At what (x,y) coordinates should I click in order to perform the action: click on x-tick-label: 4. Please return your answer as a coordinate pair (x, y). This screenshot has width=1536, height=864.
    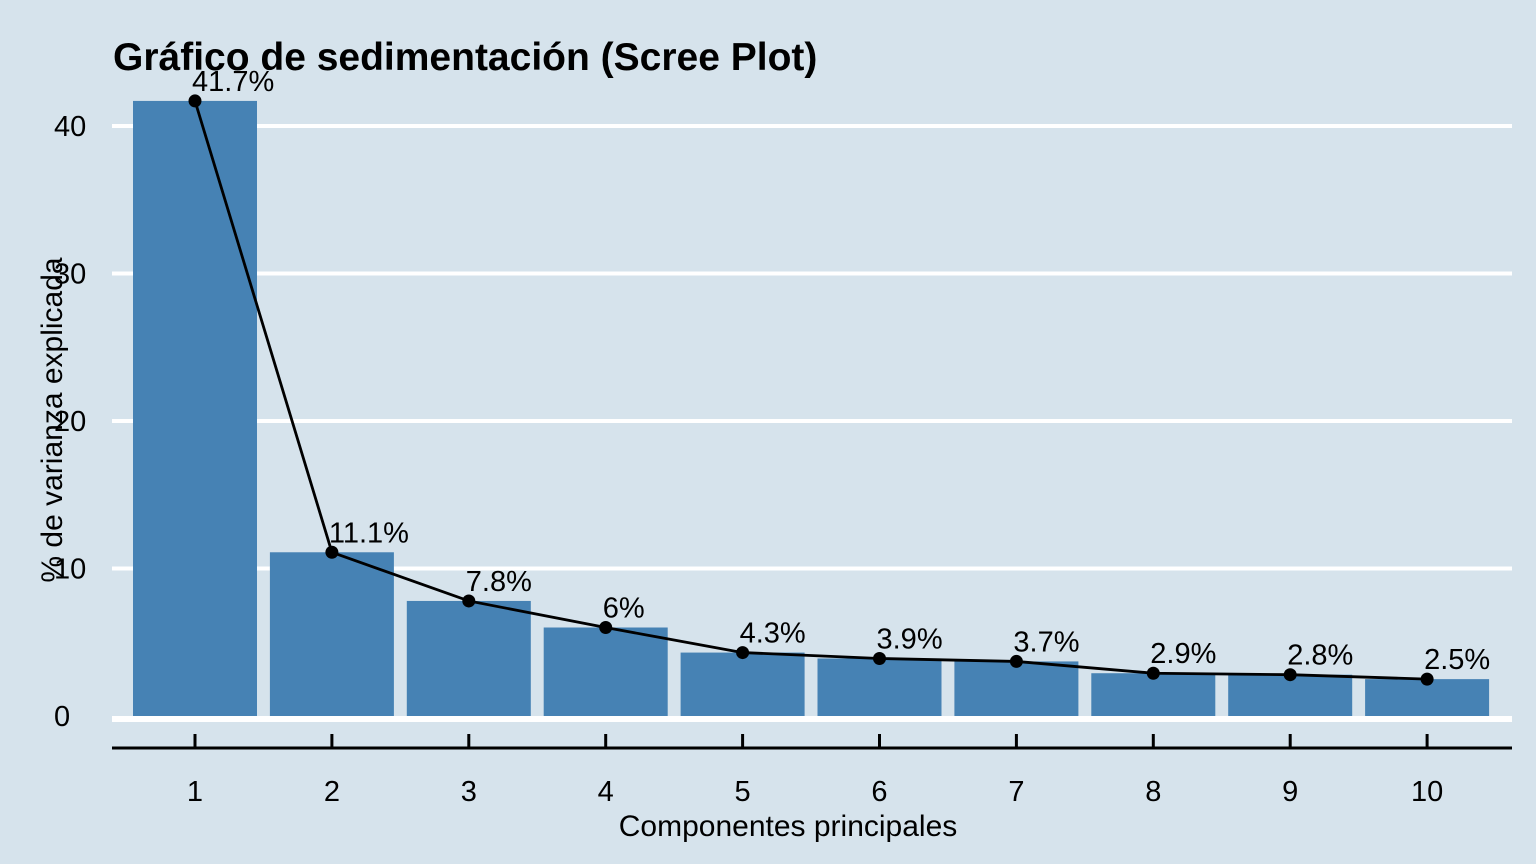
    Looking at the image, I should click on (606, 792).